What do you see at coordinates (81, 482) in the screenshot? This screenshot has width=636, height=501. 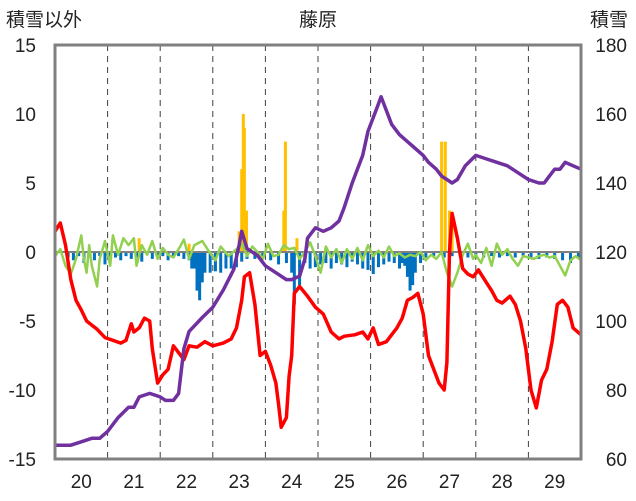 I see `x-tick-label: 20` at bounding box center [81, 482].